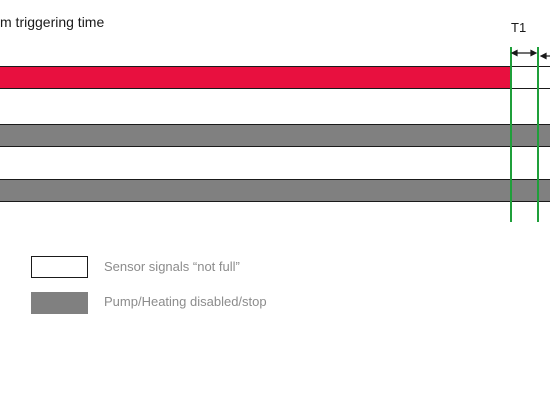 The height and width of the screenshot is (400, 550). I want to click on marker-line-end, so click(538, 134).